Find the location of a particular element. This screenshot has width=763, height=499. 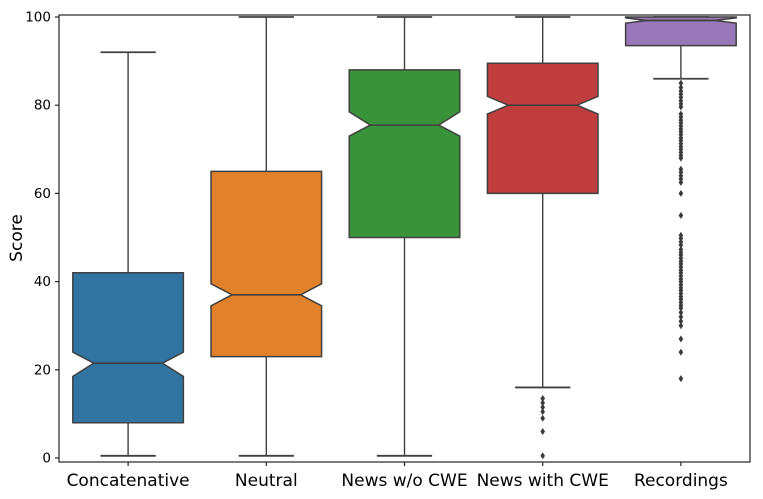

y-axis-label: Score is located at coordinates (17, 238).